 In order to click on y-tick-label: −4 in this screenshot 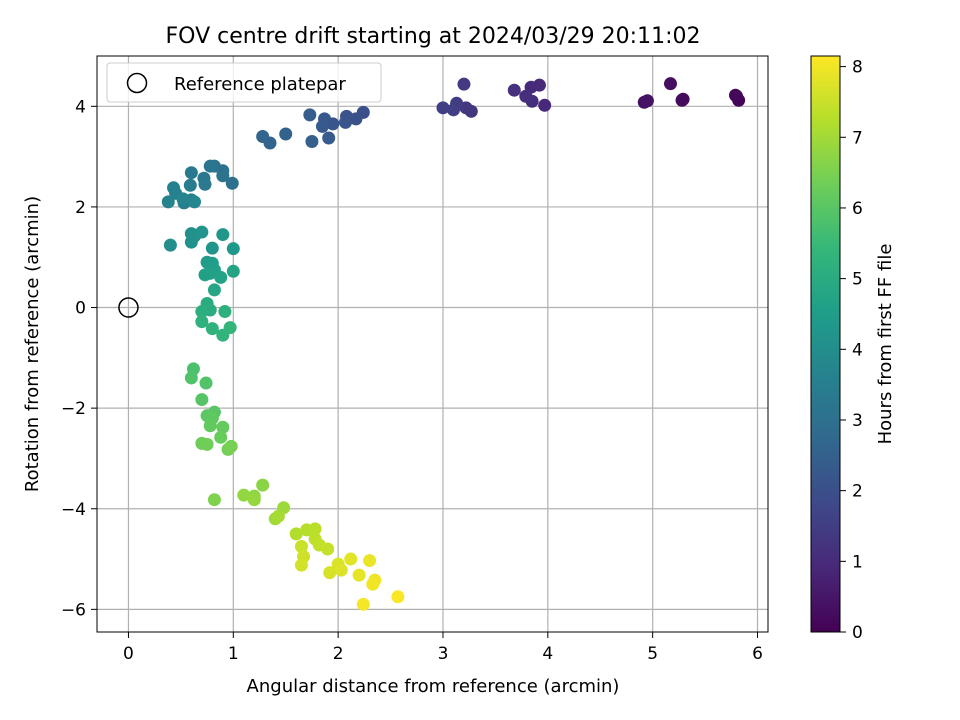, I will do `click(73, 510)`.